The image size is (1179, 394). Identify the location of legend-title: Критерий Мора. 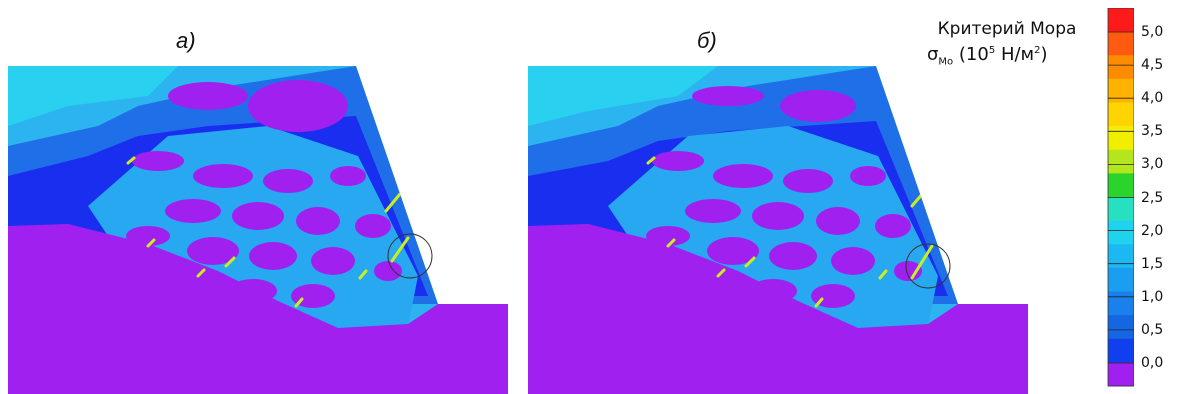
(1007, 29).